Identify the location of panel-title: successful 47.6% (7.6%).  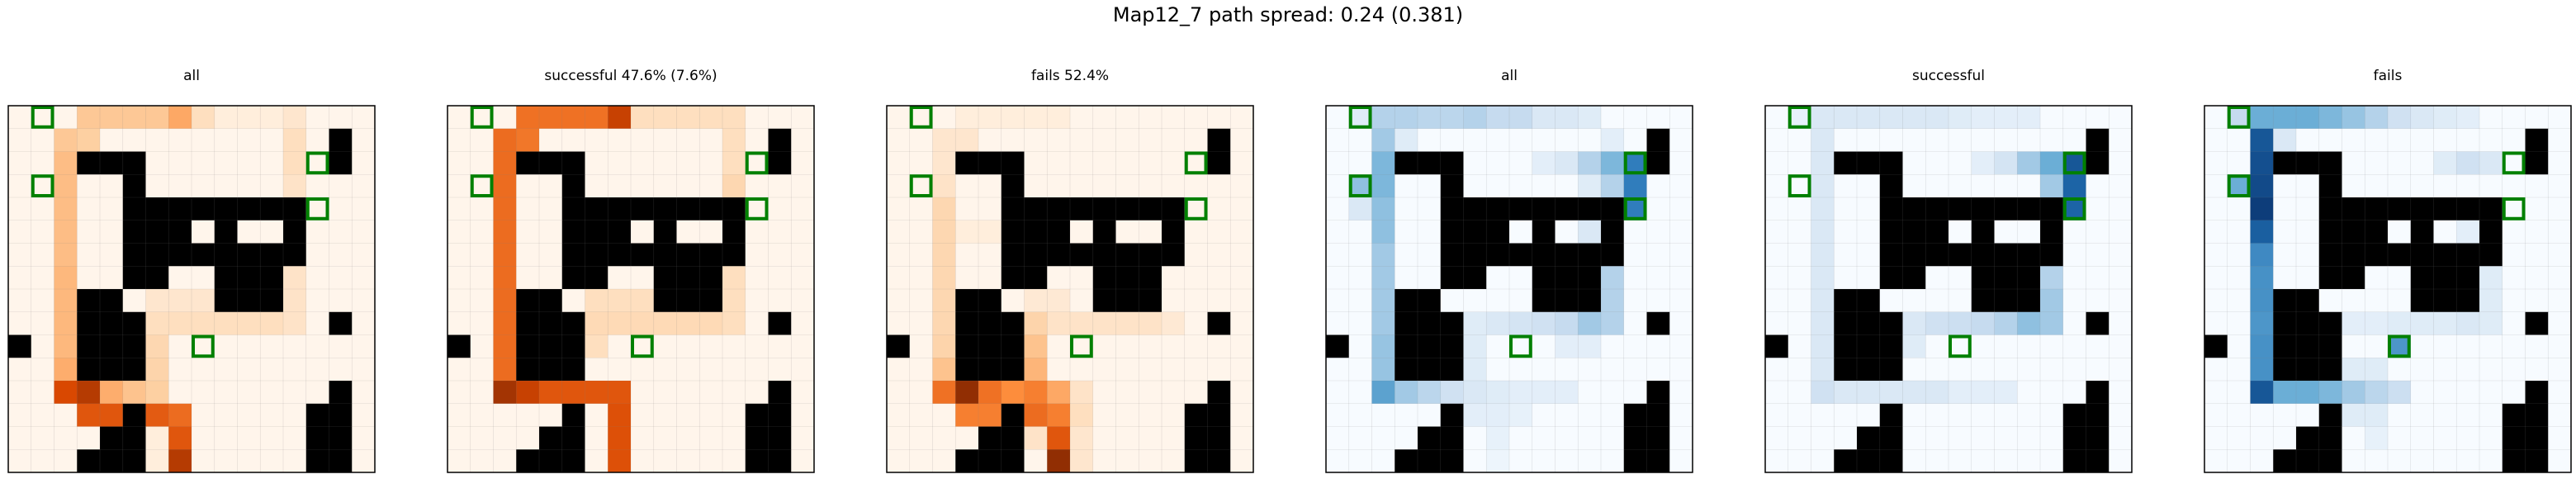
(630, 76).